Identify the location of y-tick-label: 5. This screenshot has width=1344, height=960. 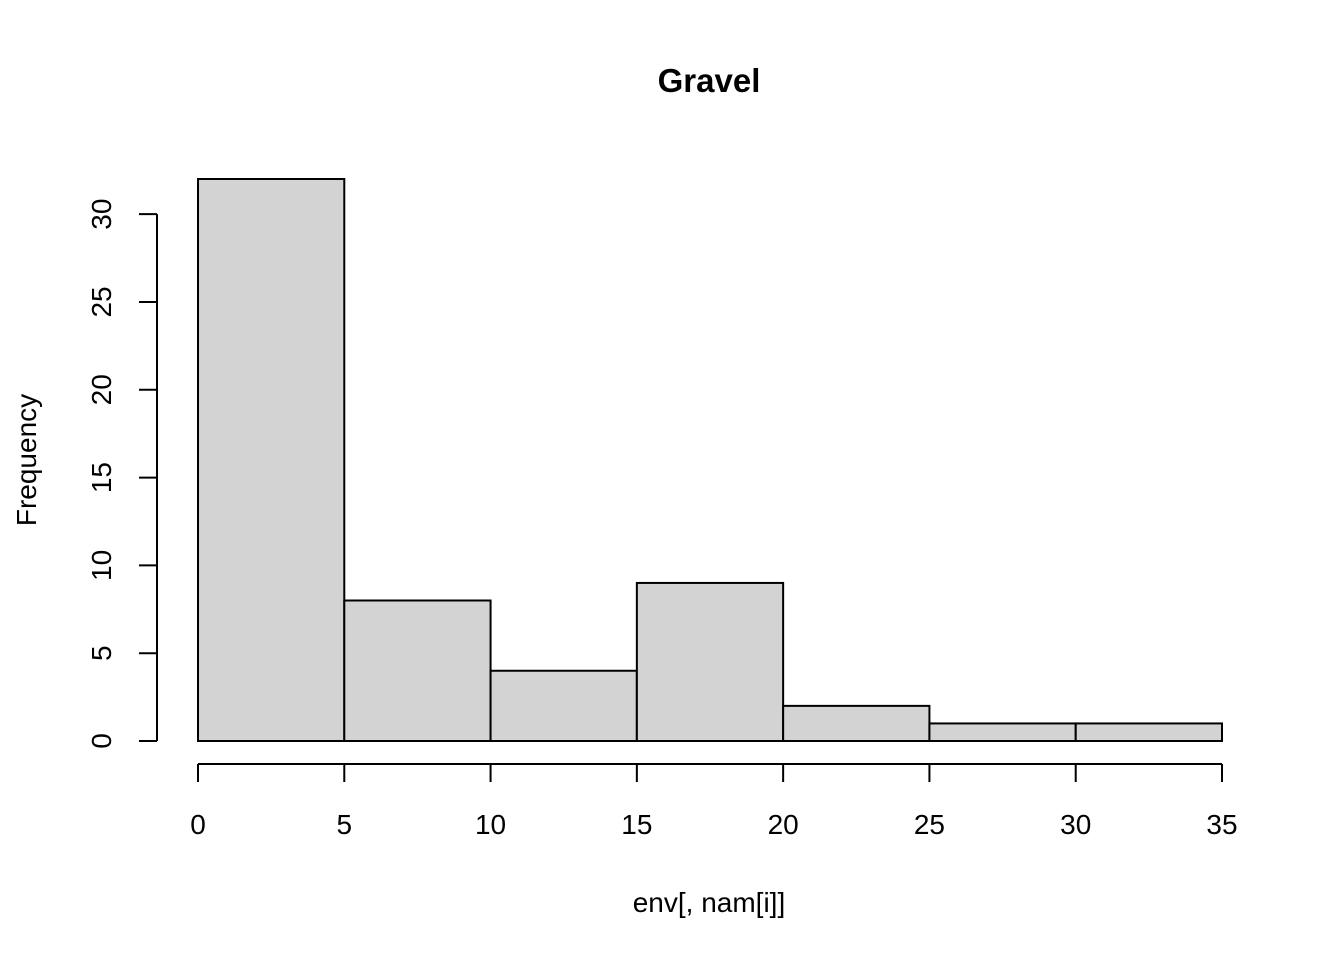
(101, 653).